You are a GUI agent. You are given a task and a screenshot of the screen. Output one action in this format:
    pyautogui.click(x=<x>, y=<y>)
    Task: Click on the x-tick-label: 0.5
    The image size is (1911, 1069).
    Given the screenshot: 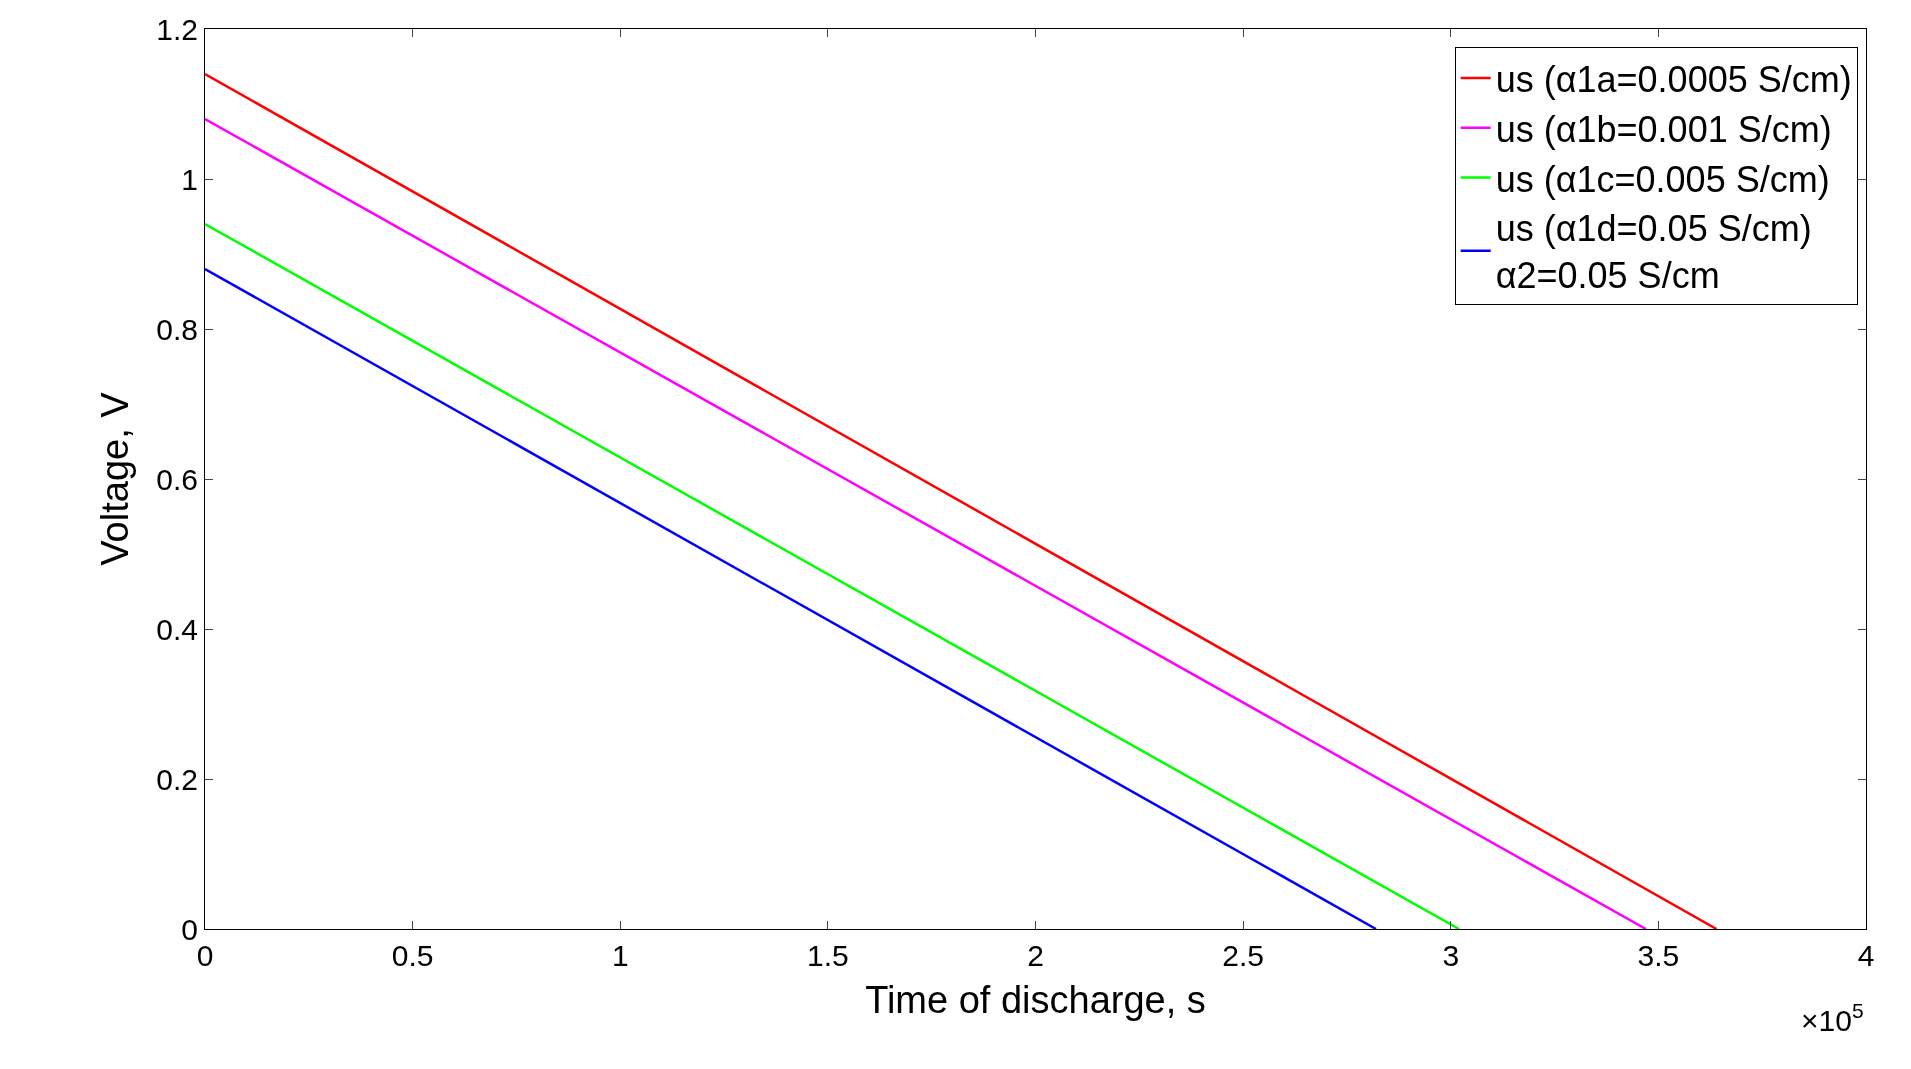 What is the action you would take?
    pyautogui.click(x=412, y=955)
    